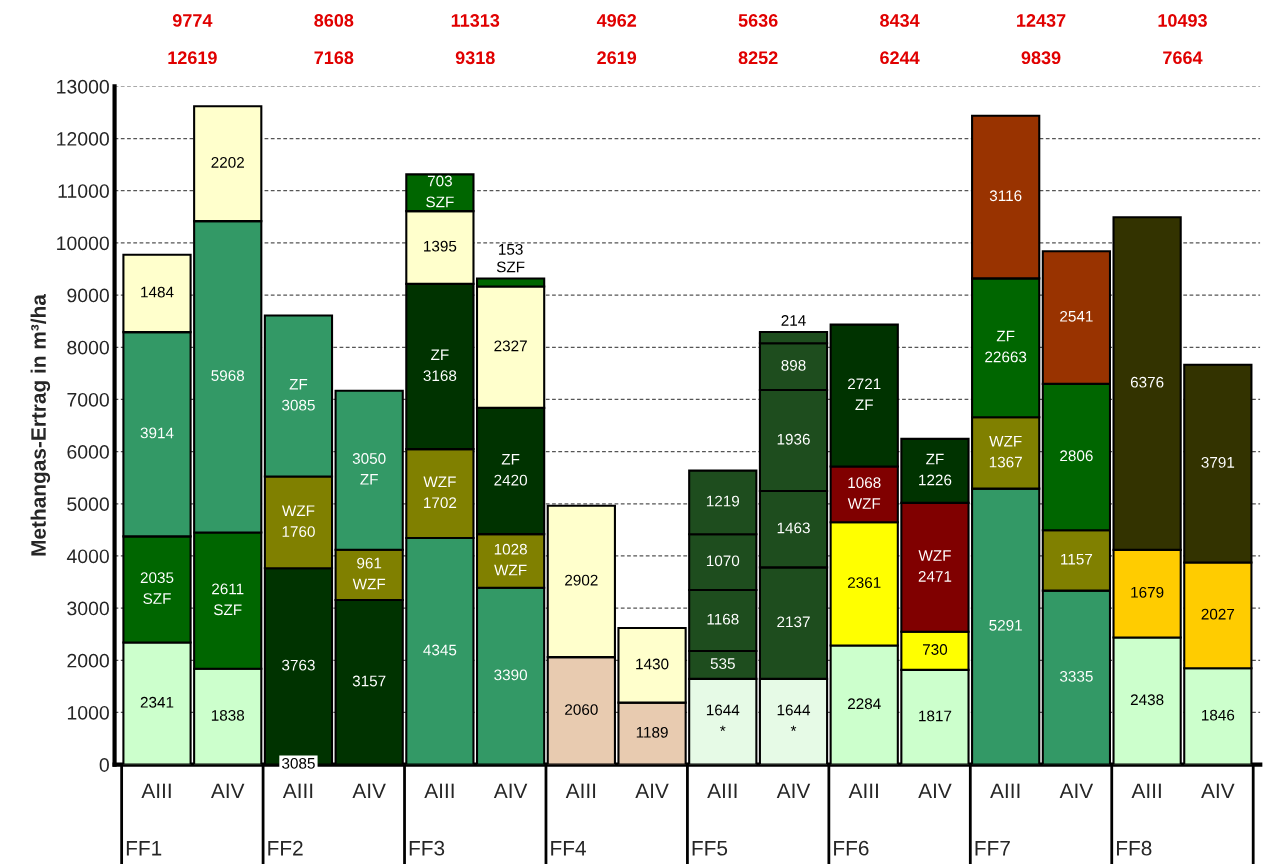  Describe the element at coordinates (88, 608) in the screenshot. I see `y-tick-label: 3000` at that location.